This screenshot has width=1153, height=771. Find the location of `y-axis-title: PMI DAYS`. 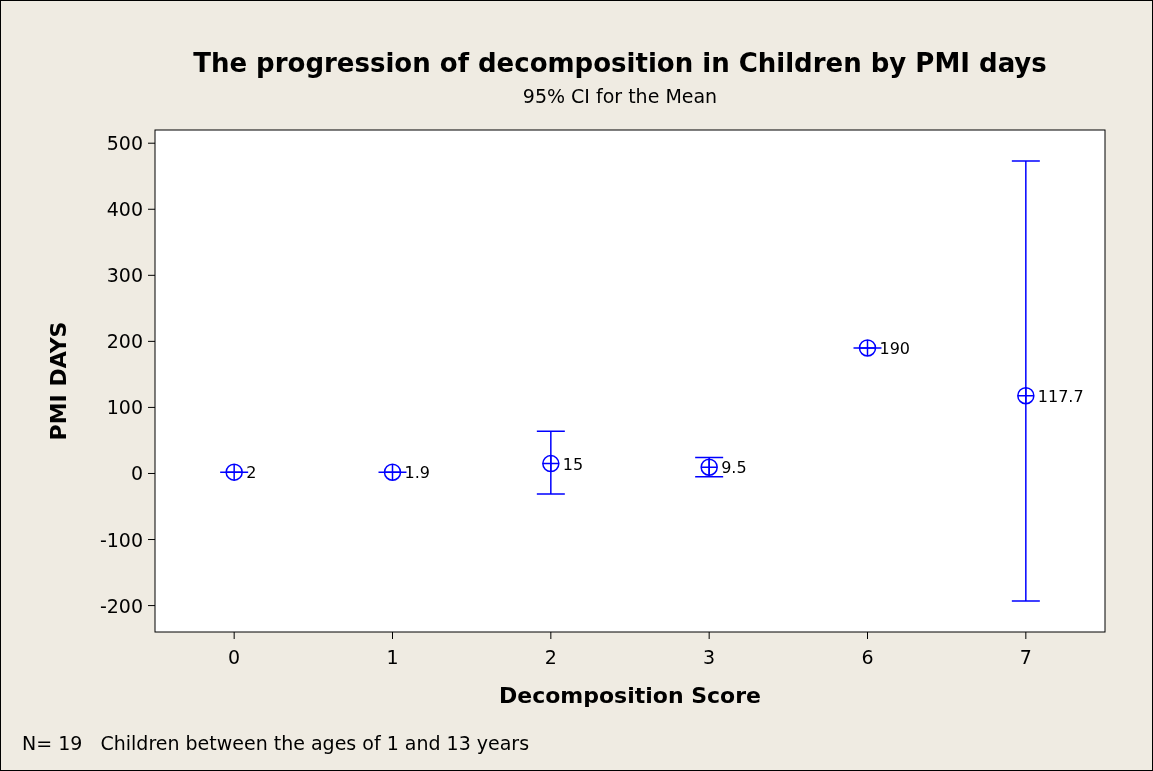

y-axis-title: PMI DAYS is located at coordinates (58, 381).